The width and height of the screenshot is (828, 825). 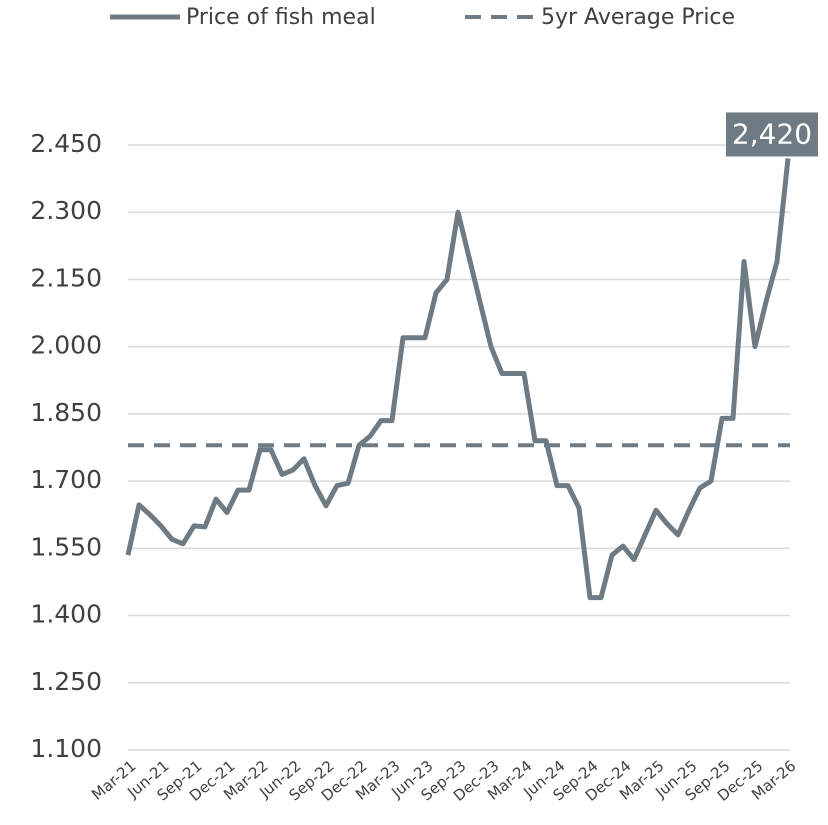 I want to click on y-tick-label: 2.450, so click(x=66, y=143).